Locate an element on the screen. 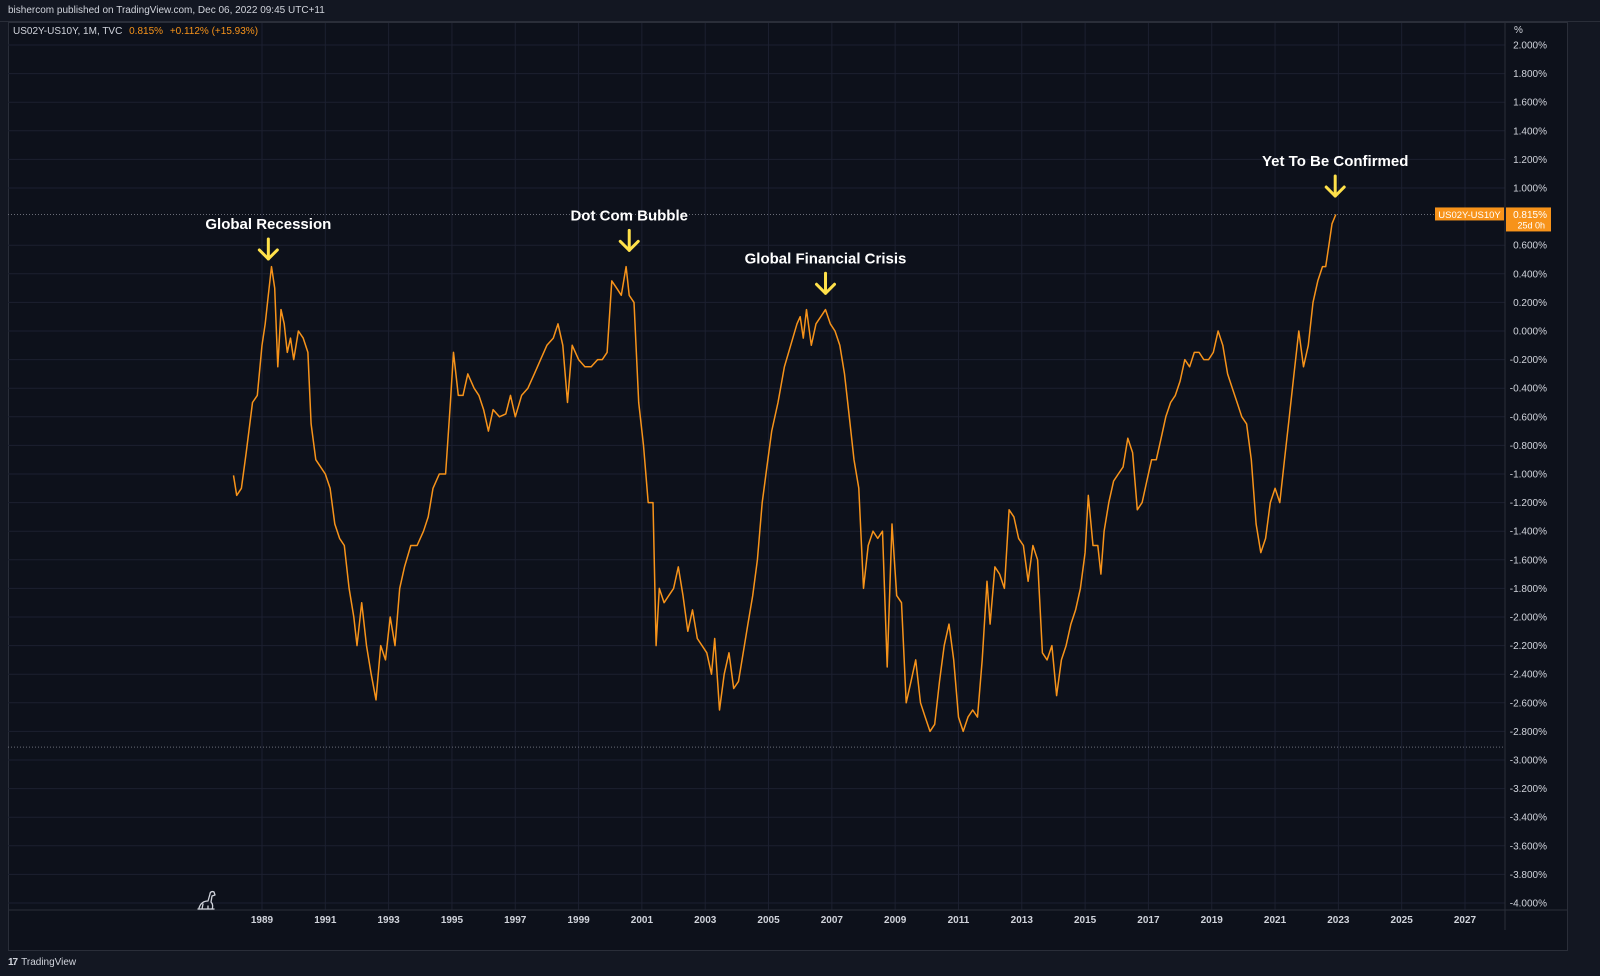  y-tick-label: -0.400% is located at coordinates (1528, 389).